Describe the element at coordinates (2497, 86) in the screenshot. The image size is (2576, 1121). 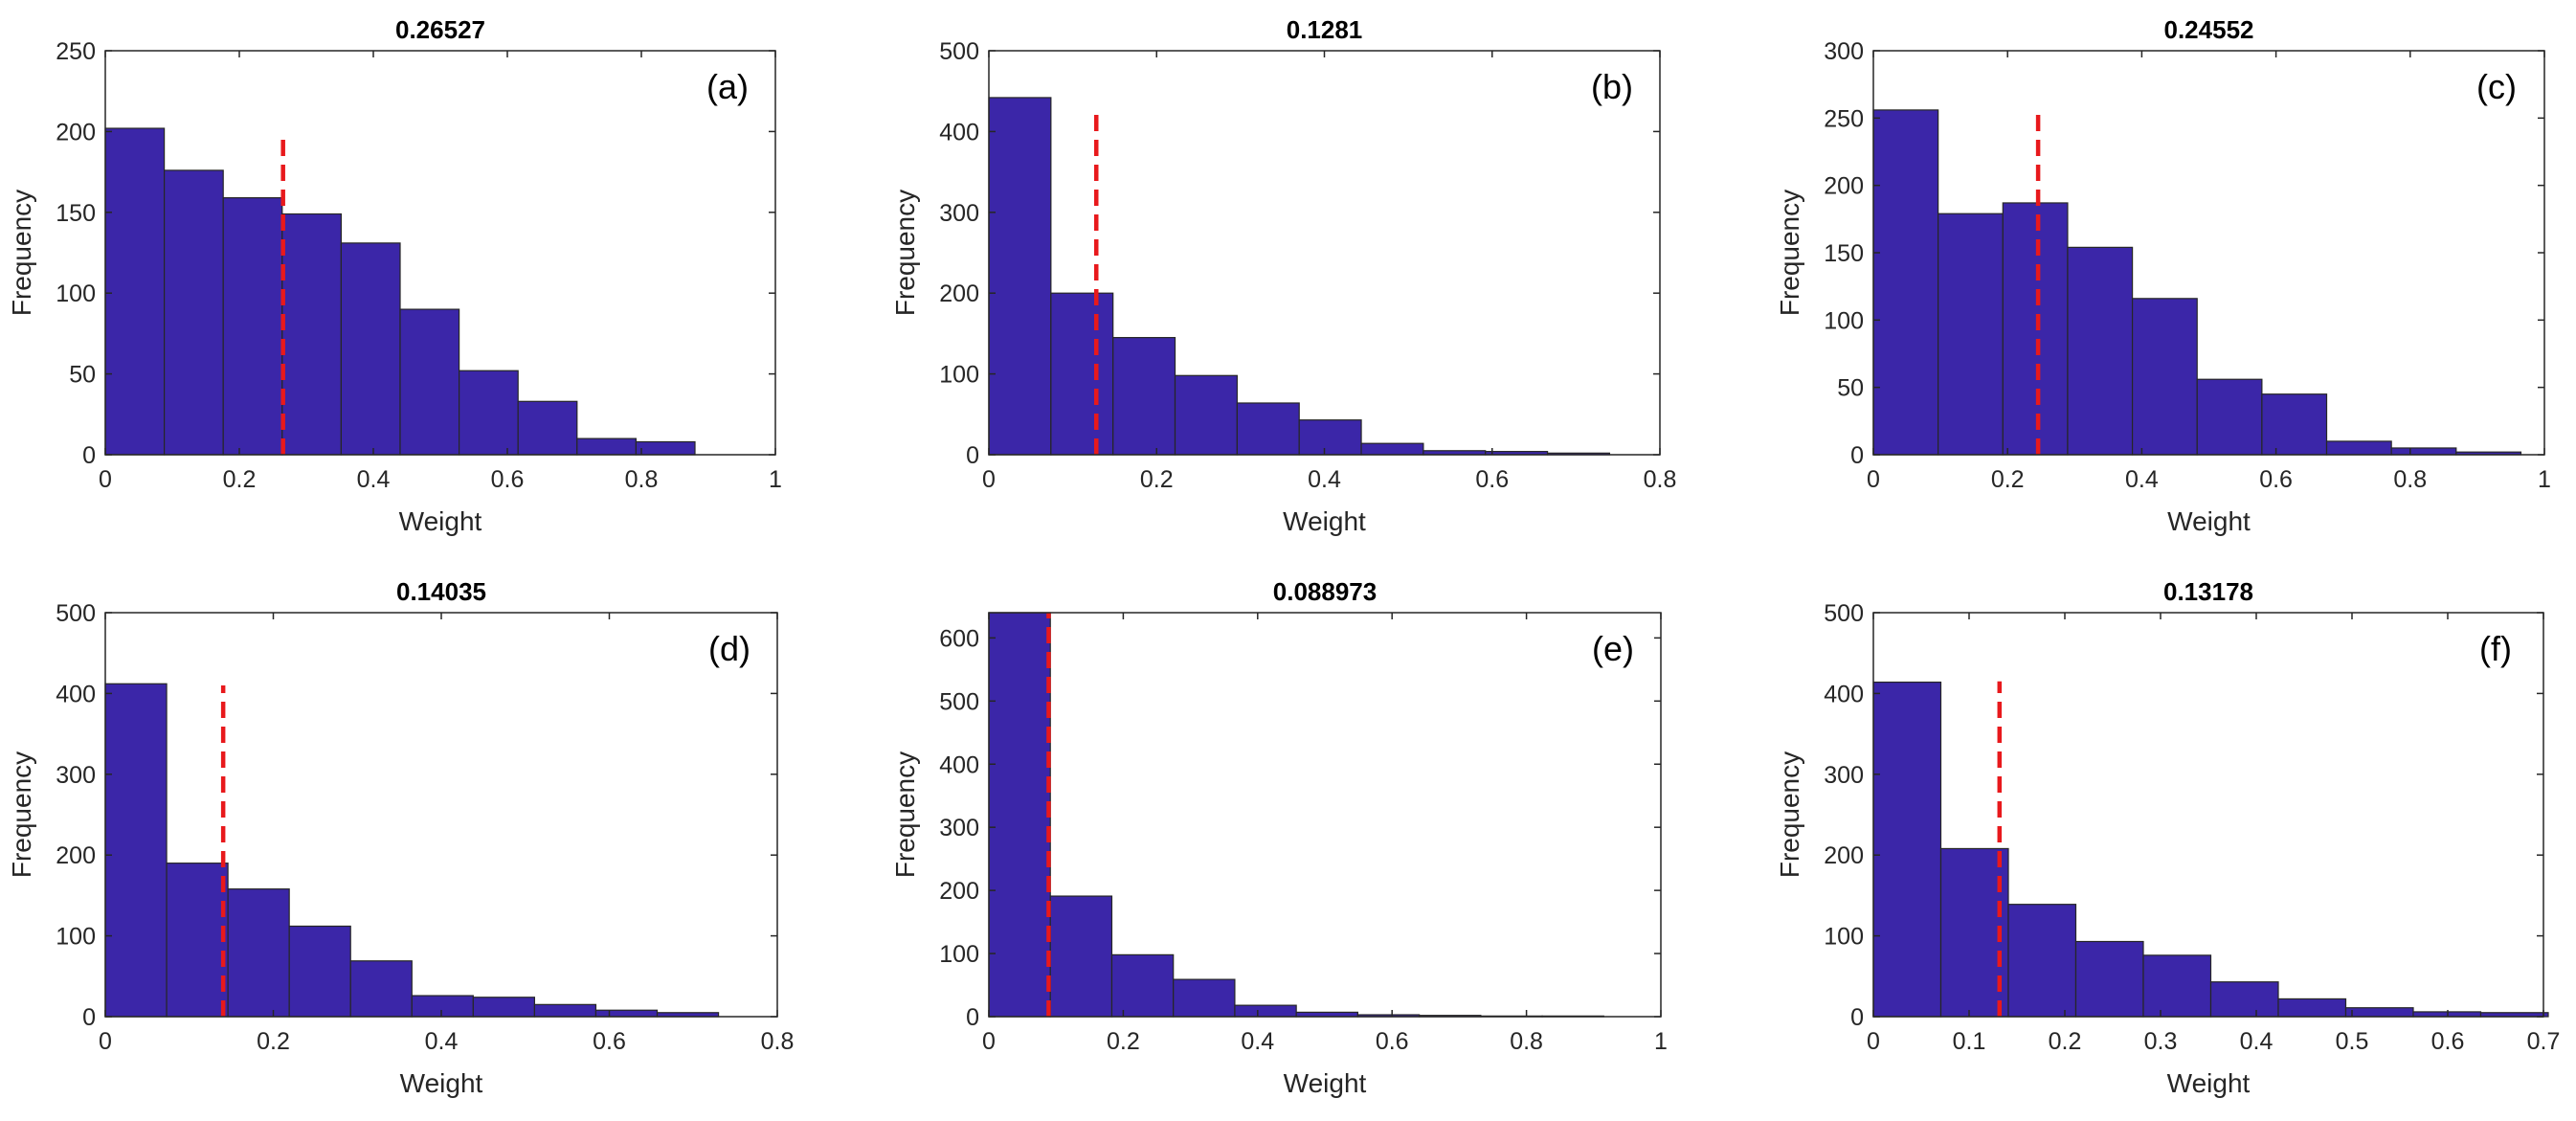
I see `panel-label: (c)` at that location.